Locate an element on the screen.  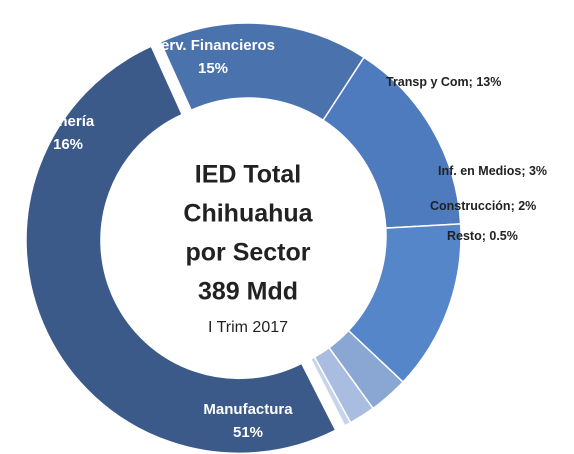
center-title: por Sector is located at coordinates (247, 253).